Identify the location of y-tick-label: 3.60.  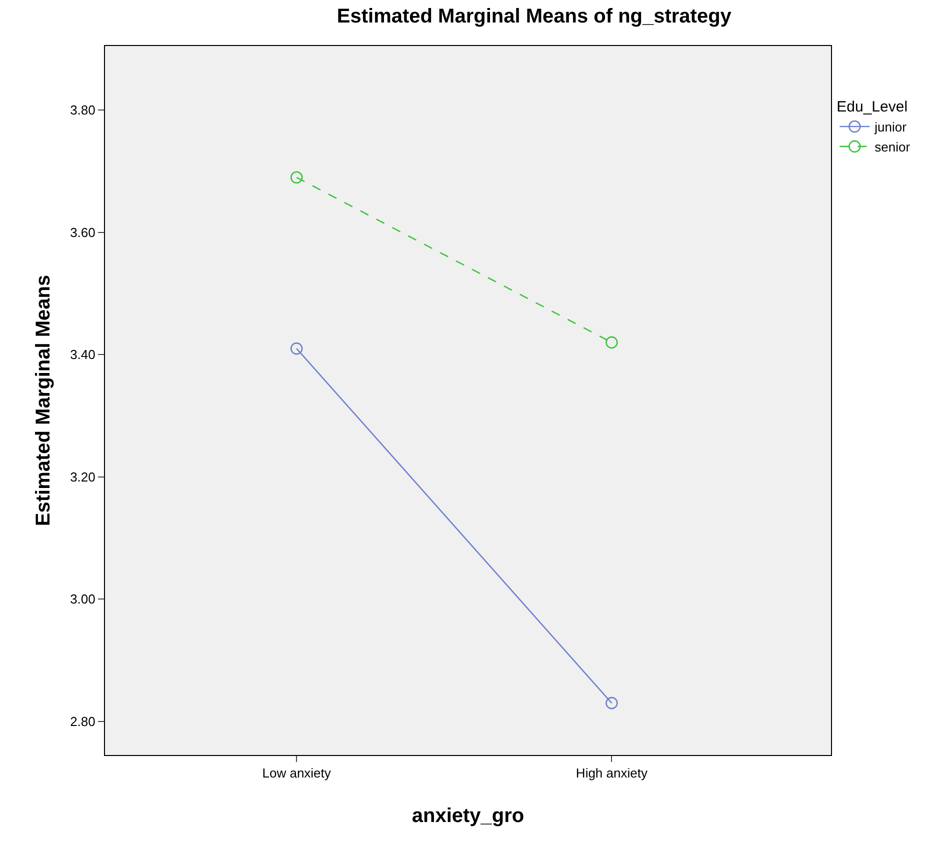
(83, 232).